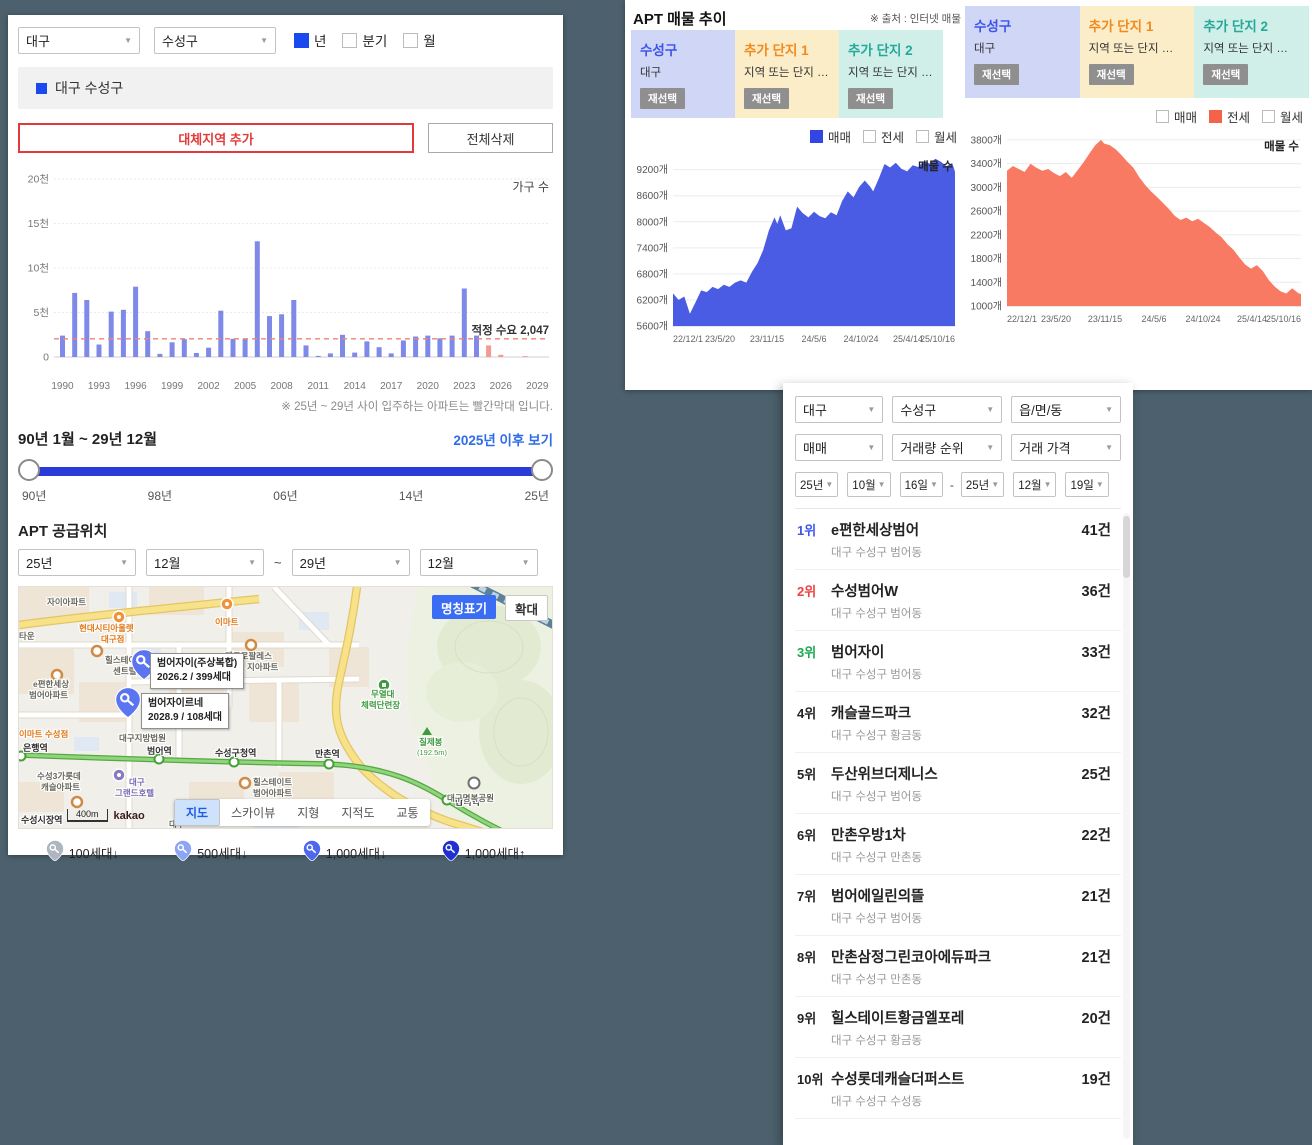 This screenshot has width=1312, height=1145. Describe the element at coordinates (797, 136) in the screenshot. I see `series-legend-sale: 매매 전세 월세` at that location.